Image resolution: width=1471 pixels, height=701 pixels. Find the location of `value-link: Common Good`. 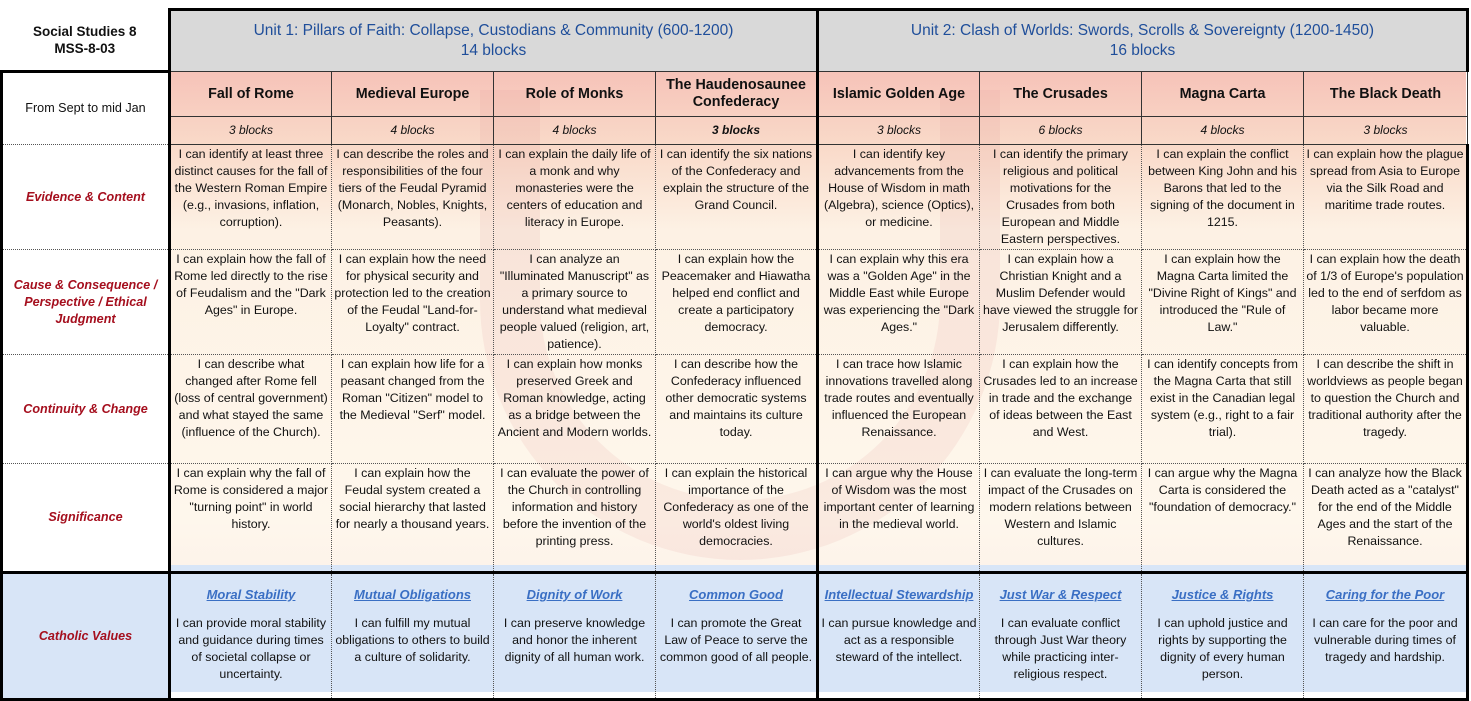

value-link: Common Good is located at coordinates (736, 594).